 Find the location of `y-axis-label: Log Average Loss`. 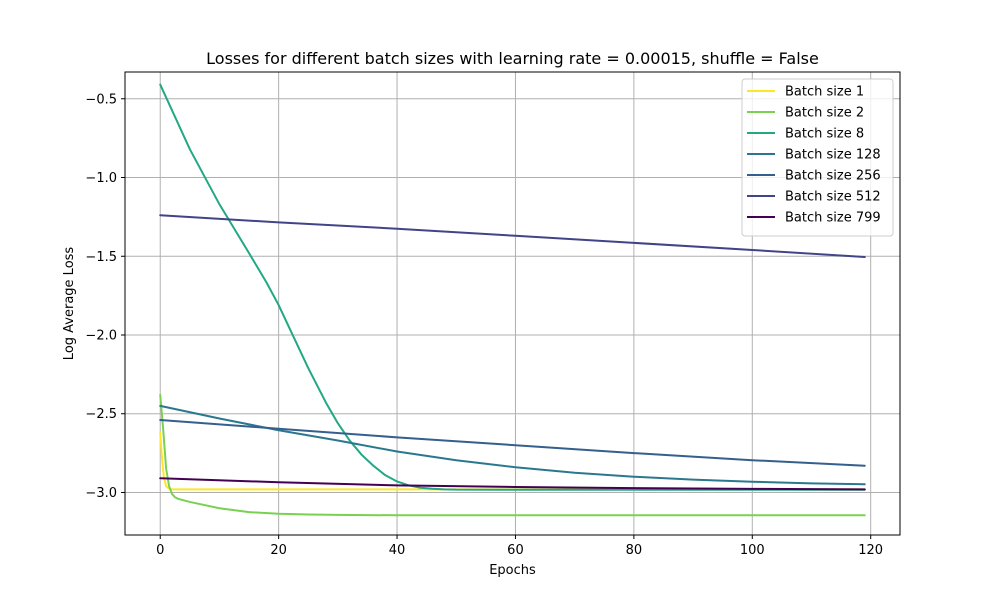

y-axis-label: Log Average Loss is located at coordinates (69, 304).